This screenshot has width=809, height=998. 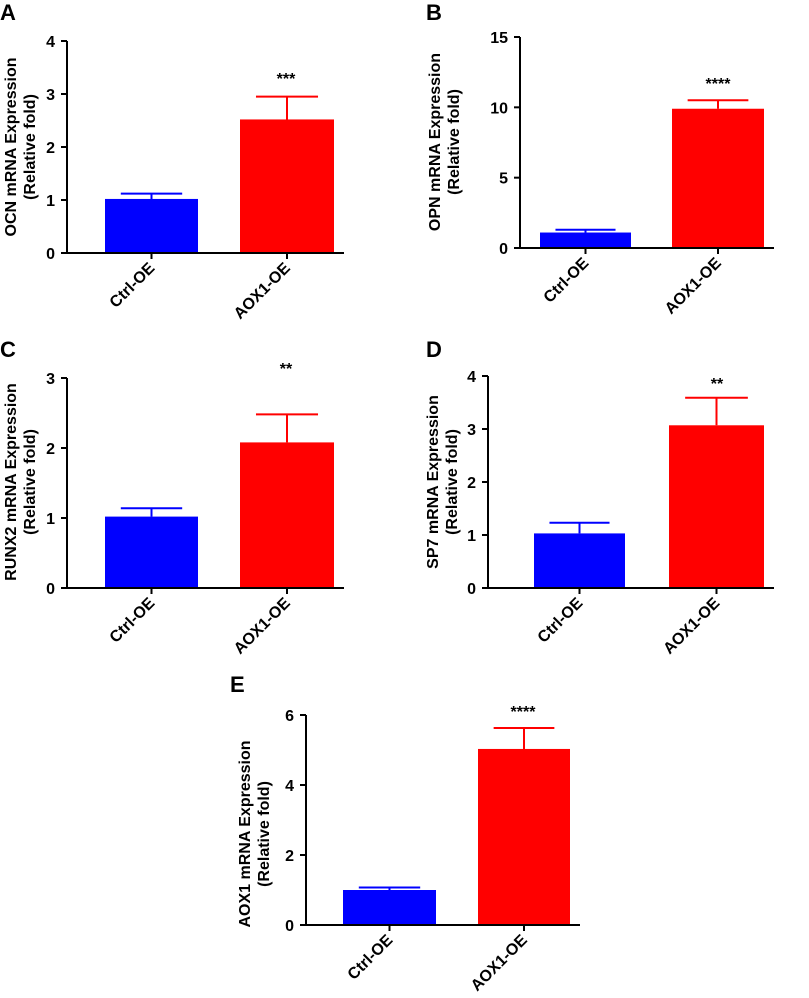 I want to click on y-axis-title: SP7 mRNA Expression (Relative fold), so click(x=443, y=482).